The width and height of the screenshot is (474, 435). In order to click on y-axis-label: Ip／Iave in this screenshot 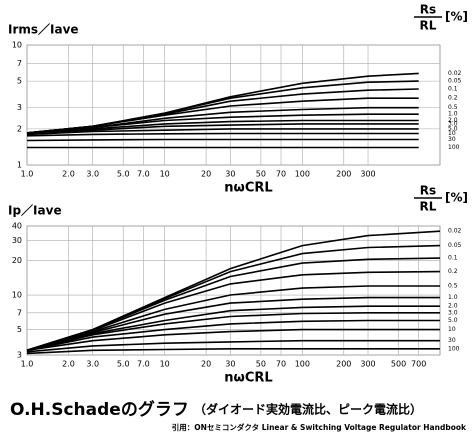, I will do `click(35, 210)`.